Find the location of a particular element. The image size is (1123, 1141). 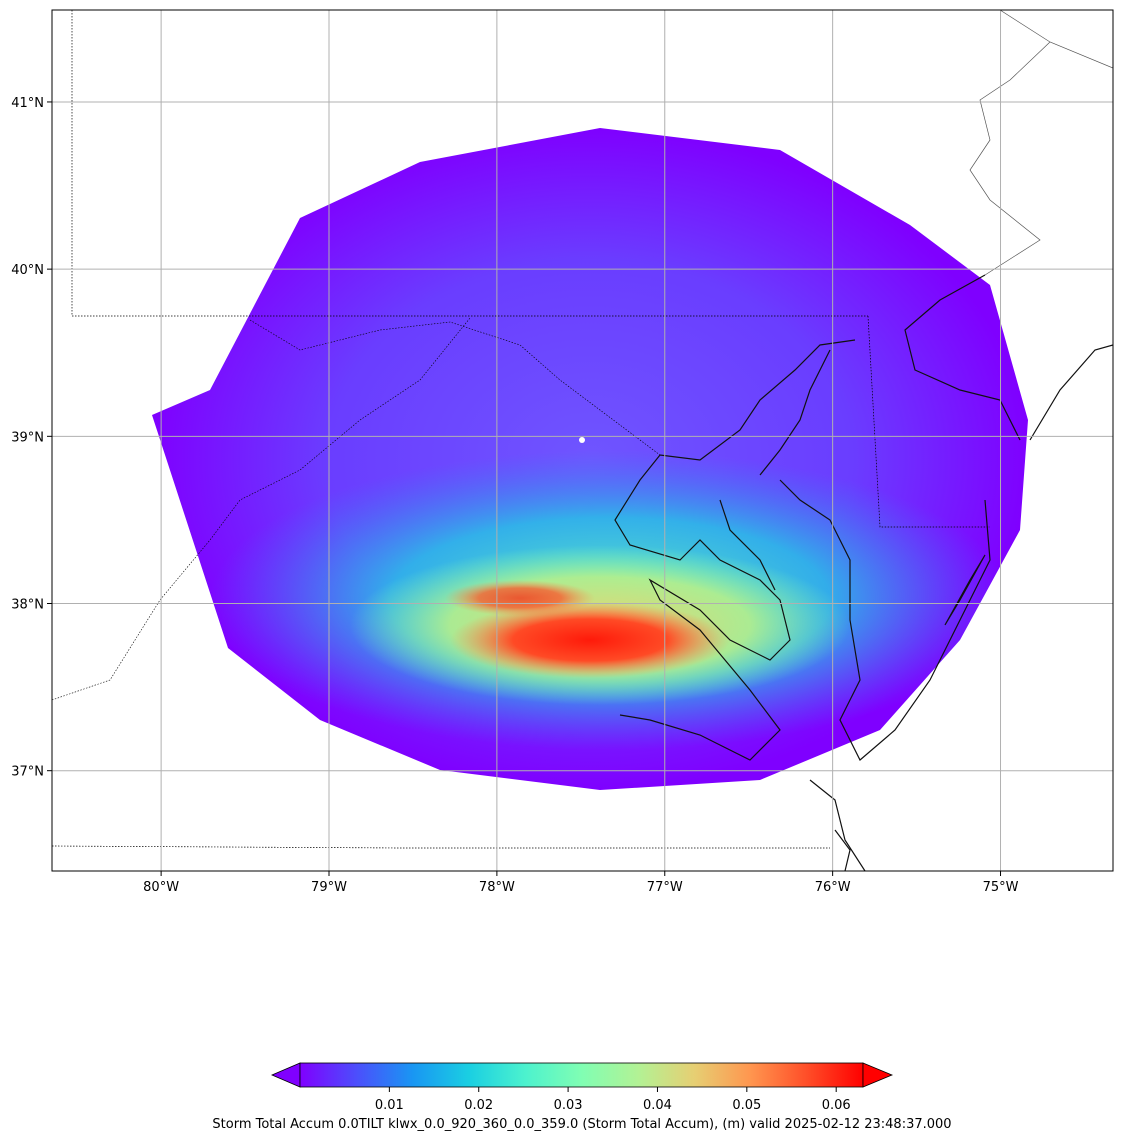

lat-tick-label: 39°N is located at coordinates (27, 437).